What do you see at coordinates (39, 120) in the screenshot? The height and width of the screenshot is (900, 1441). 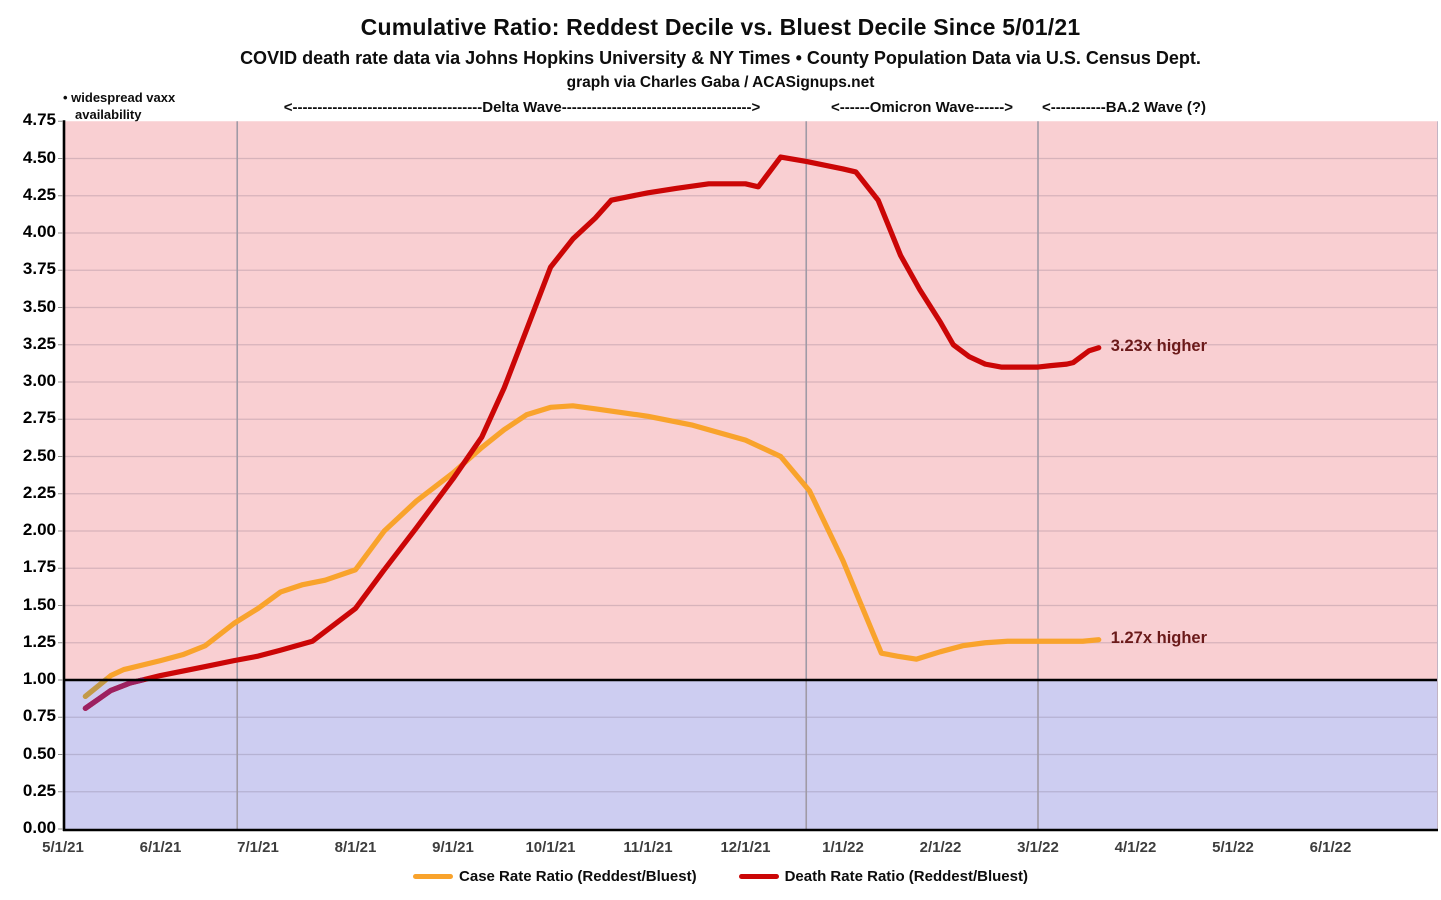 I see `y-tick-label: 4.75` at bounding box center [39, 120].